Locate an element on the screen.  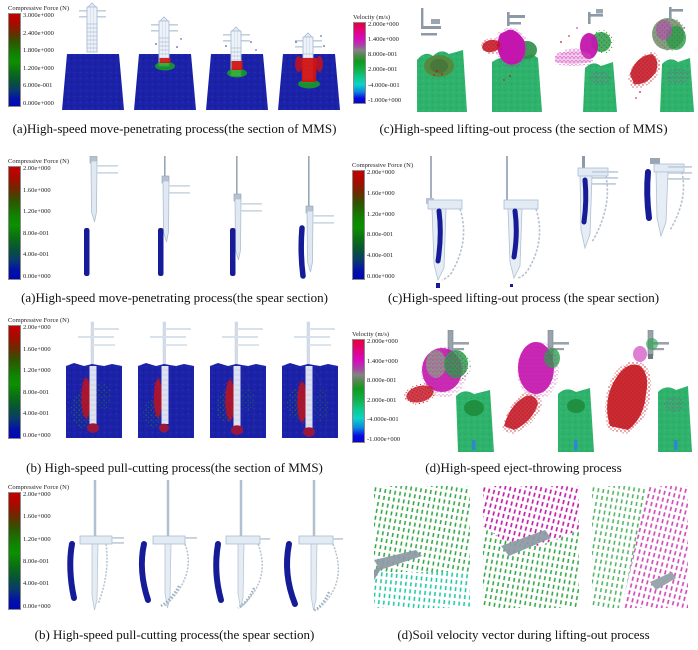
frames-b-spear is located at coordinates (202, 549).